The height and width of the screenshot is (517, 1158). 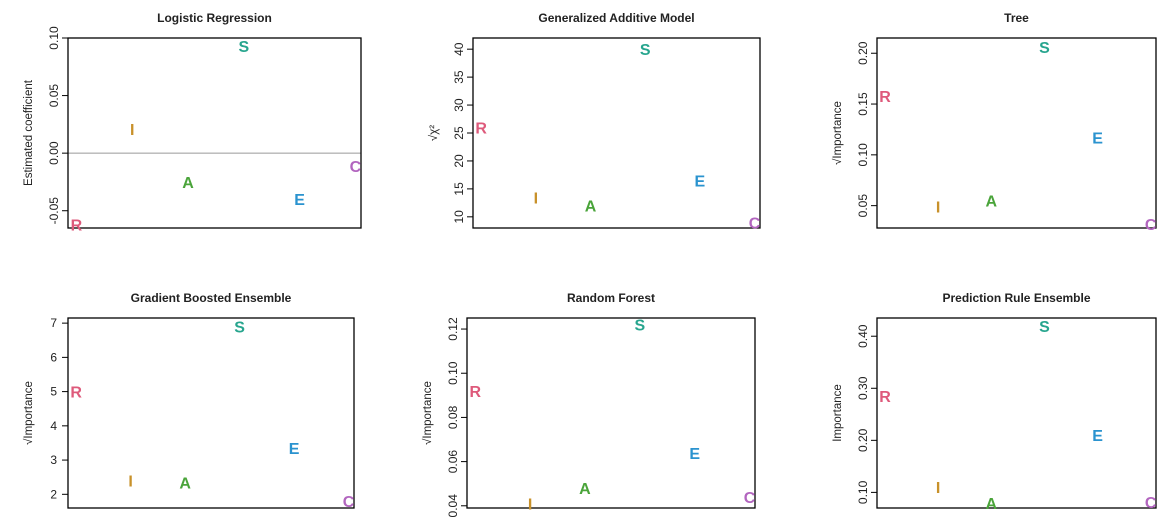 What do you see at coordinates (863, 104) in the screenshot?
I see `y-tick-label: 0.15` at bounding box center [863, 104].